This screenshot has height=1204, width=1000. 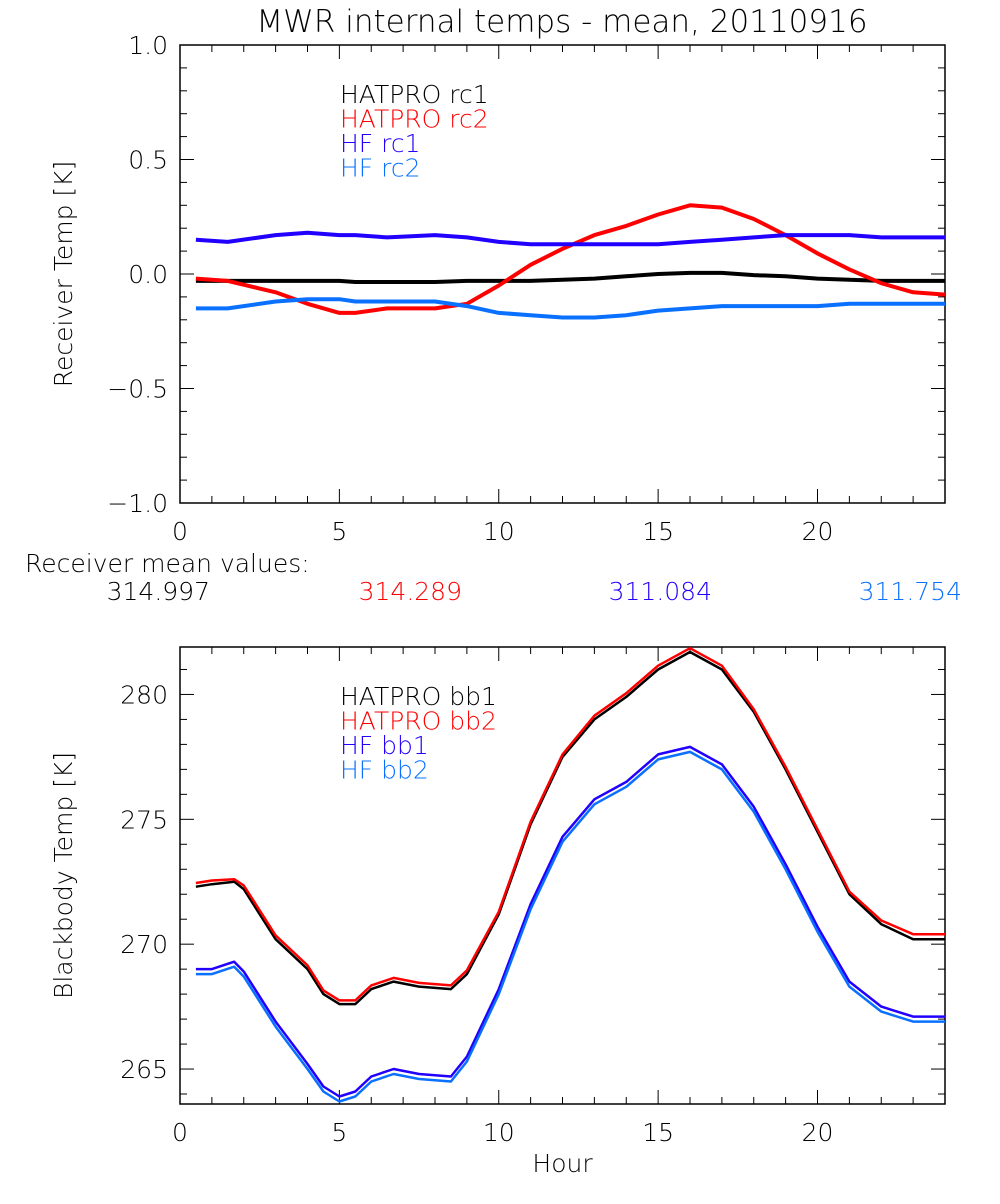 What do you see at coordinates (380, 168) in the screenshot?
I see `legend-entry: HF rc2` at bounding box center [380, 168].